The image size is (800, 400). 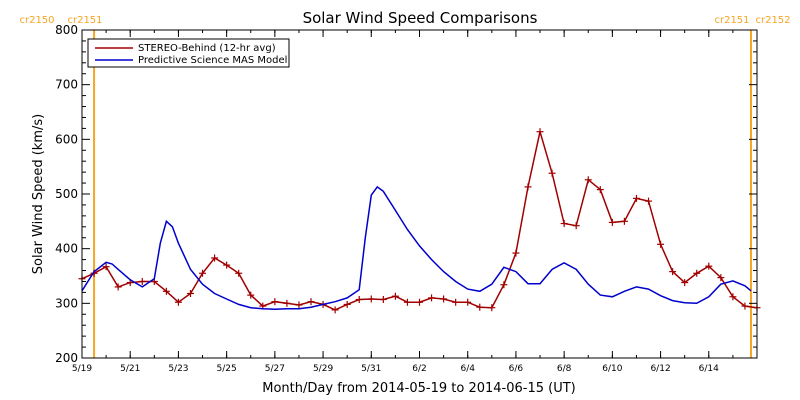 I want to click on chart-title: Solar Wind Speed Comparisons, so click(x=420, y=18).